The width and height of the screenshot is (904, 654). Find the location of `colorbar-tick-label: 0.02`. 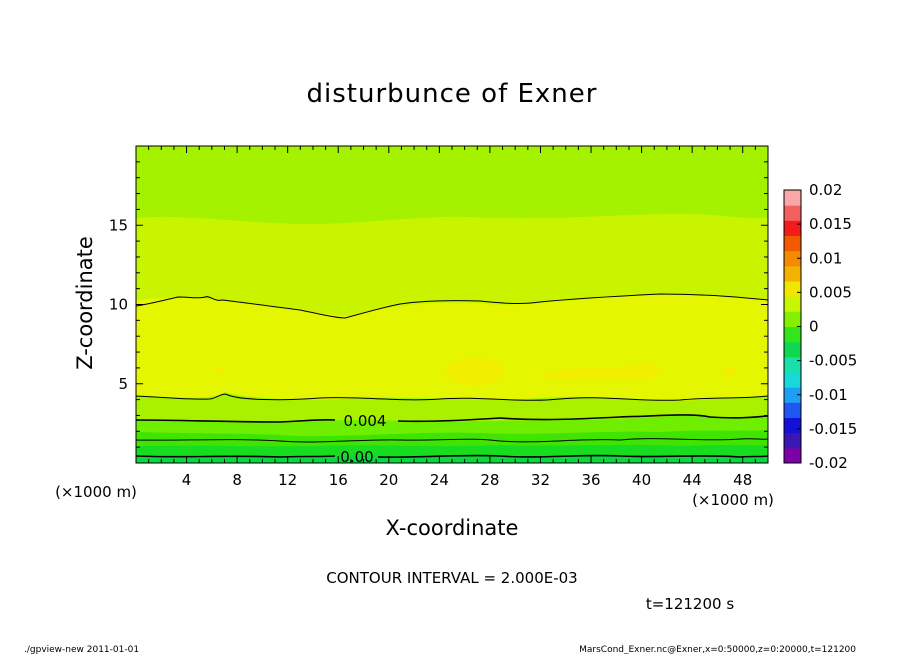

colorbar-tick-label: 0.02 is located at coordinates (825, 190).